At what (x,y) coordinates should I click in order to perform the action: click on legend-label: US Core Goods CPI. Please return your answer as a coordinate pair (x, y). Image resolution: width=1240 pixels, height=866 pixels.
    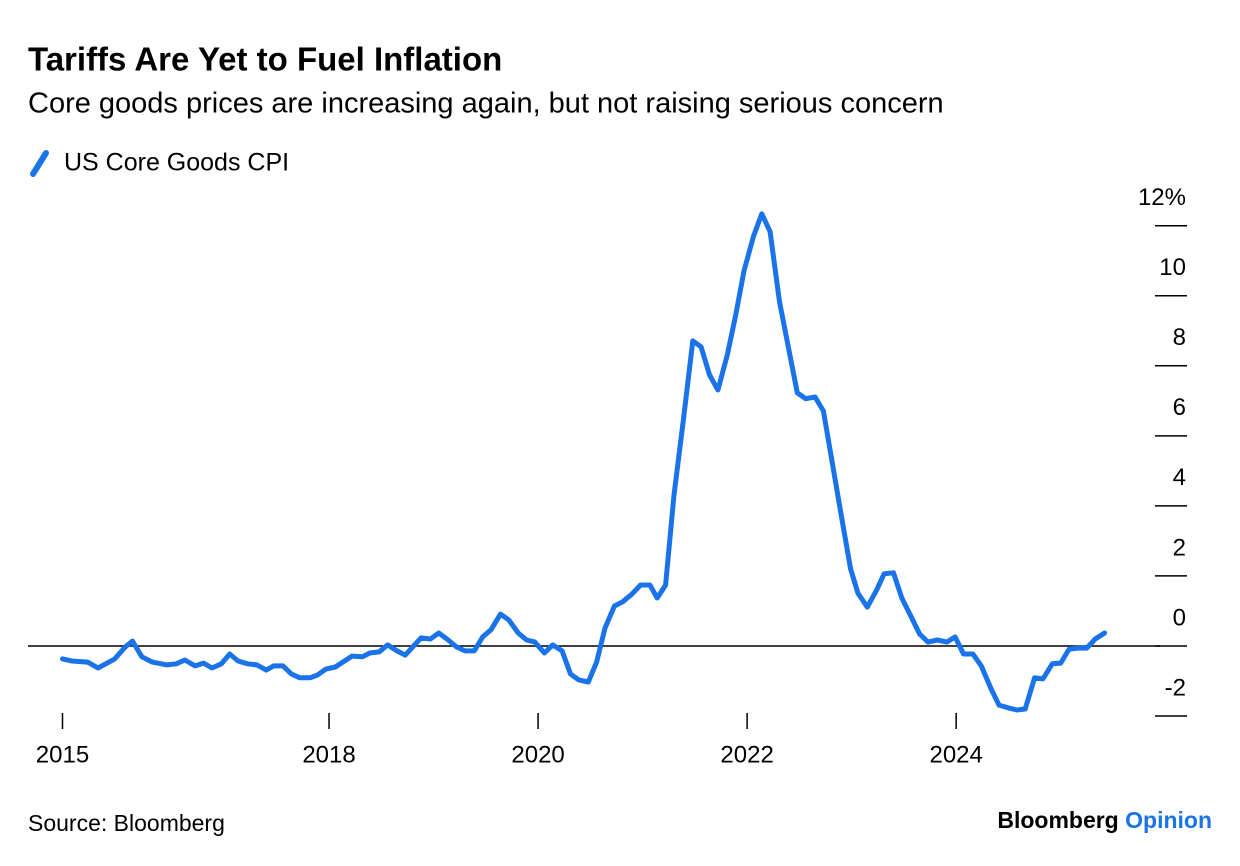
    Looking at the image, I should click on (176, 163).